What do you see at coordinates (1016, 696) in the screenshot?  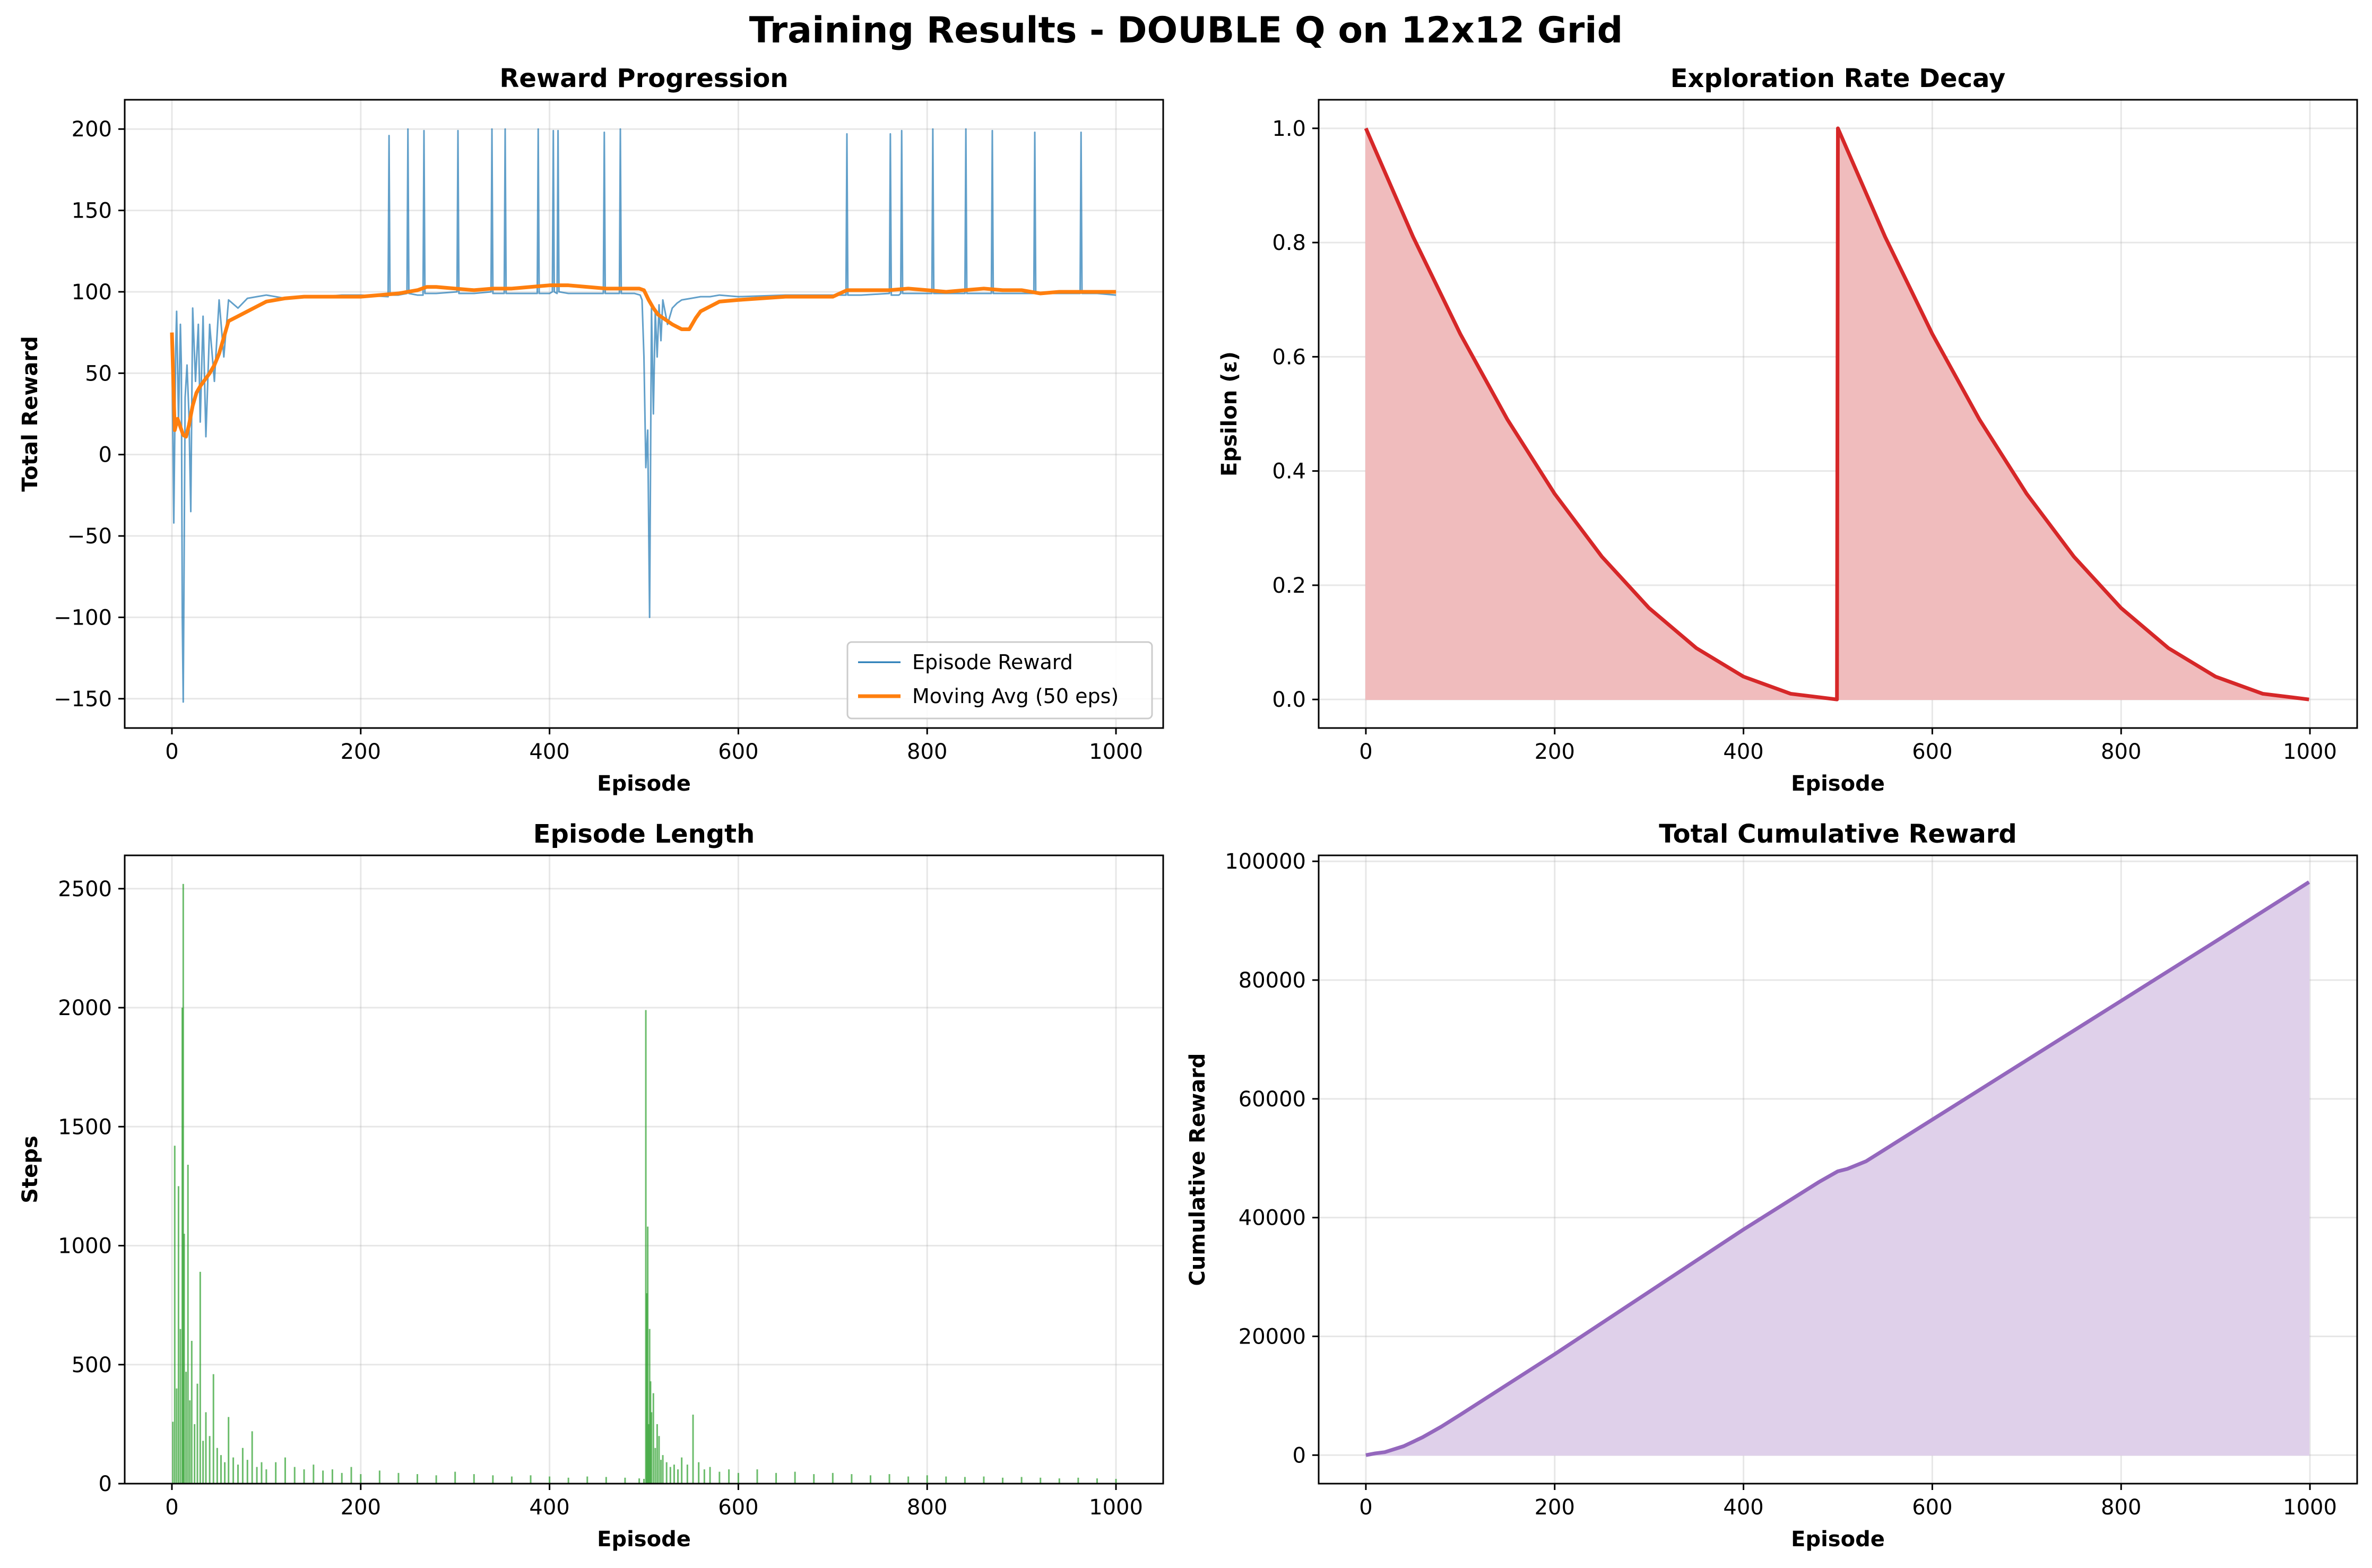 I see `reward-legend-label: Moving Avg (50 eps)` at bounding box center [1016, 696].